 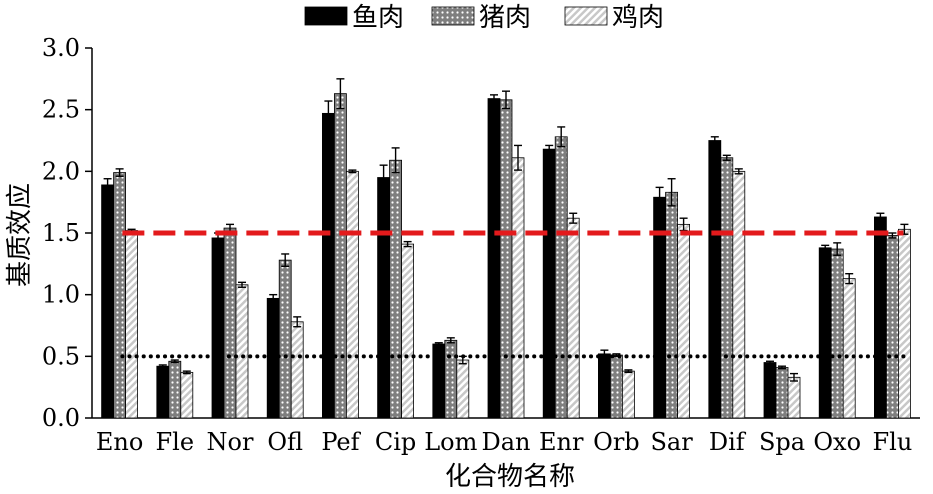 What do you see at coordinates (242, 351) in the screenshot?
I see `bar-chicken-nor` at bounding box center [242, 351].